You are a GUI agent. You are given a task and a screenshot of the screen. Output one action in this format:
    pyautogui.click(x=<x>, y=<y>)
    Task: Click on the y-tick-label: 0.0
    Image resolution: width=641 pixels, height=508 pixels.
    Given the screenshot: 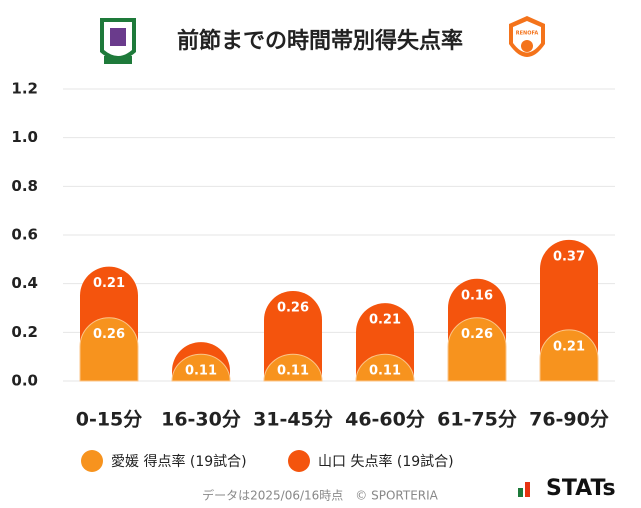 What is the action you would take?
    pyautogui.click(x=24, y=381)
    